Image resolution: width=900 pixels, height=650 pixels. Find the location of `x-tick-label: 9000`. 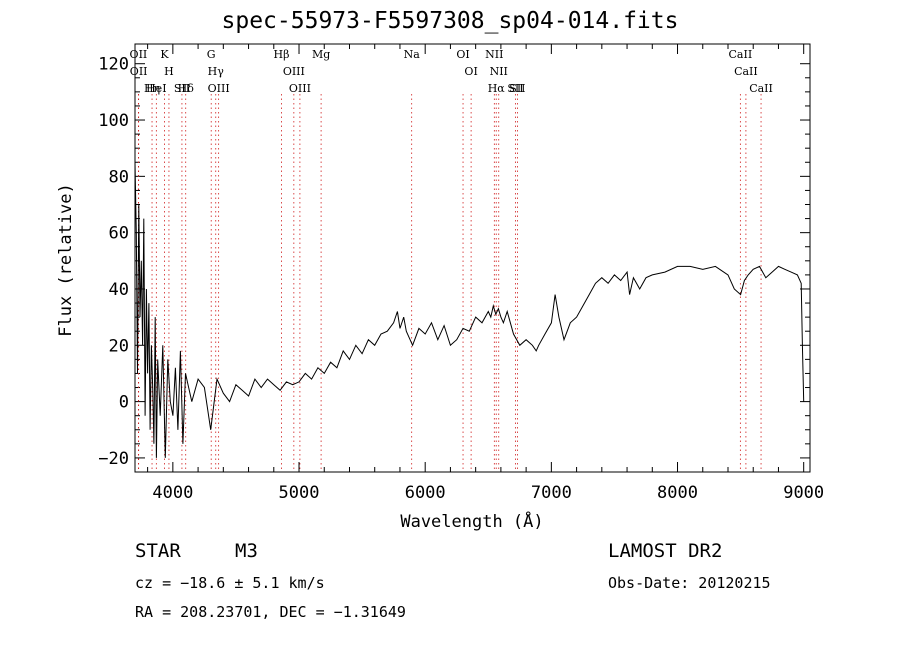

x-tick-label: 9000 is located at coordinates (803, 493).